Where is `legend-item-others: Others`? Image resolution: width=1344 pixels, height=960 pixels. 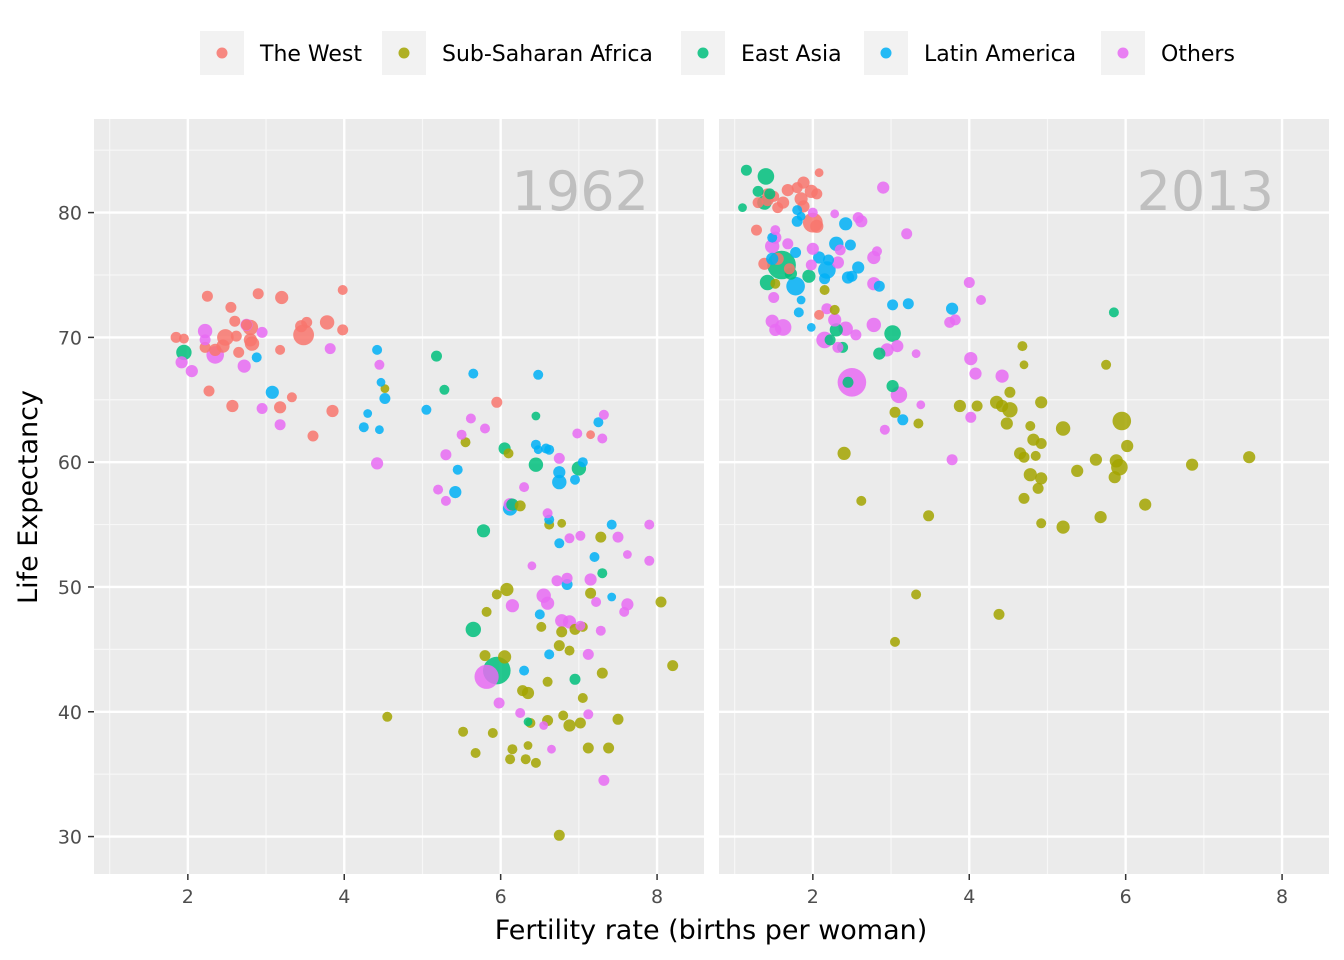
legend-item-others: Others is located at coordinates (1168, 53).